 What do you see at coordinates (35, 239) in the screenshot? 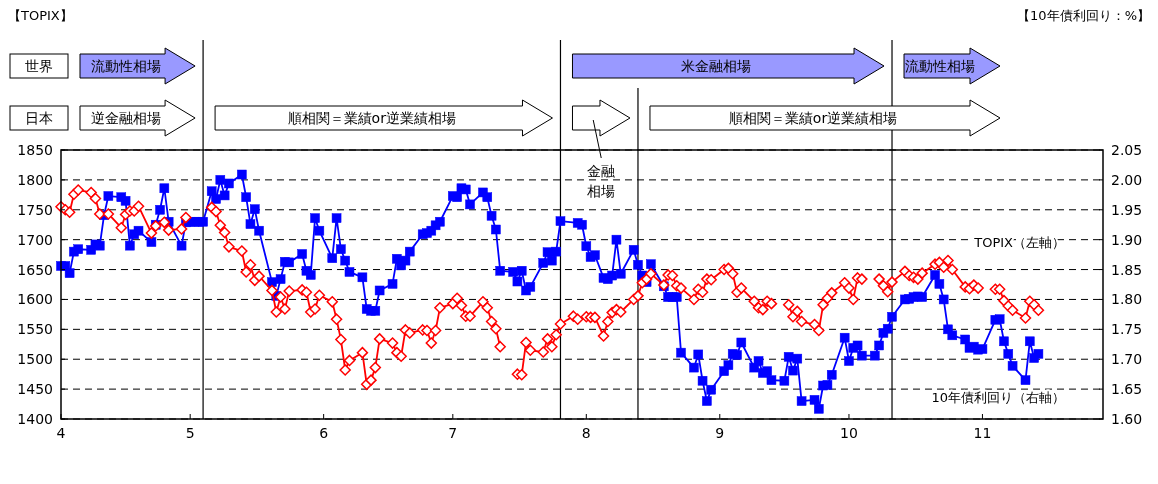
I see `y-tick-label: 1700` at bounding box center [35, 239].